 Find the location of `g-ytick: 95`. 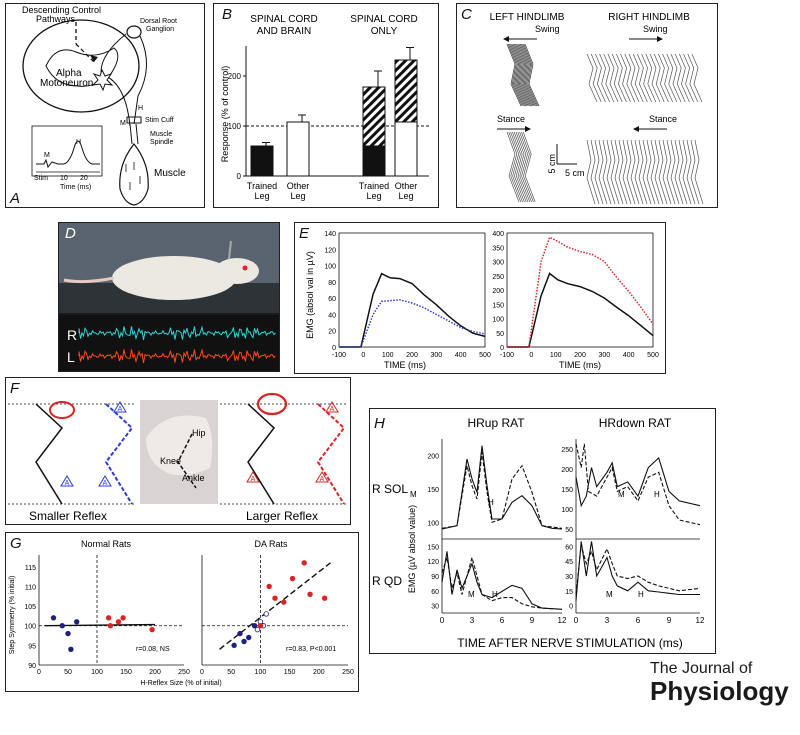

g-ytick: 95 is located at coordinates (32, 646).